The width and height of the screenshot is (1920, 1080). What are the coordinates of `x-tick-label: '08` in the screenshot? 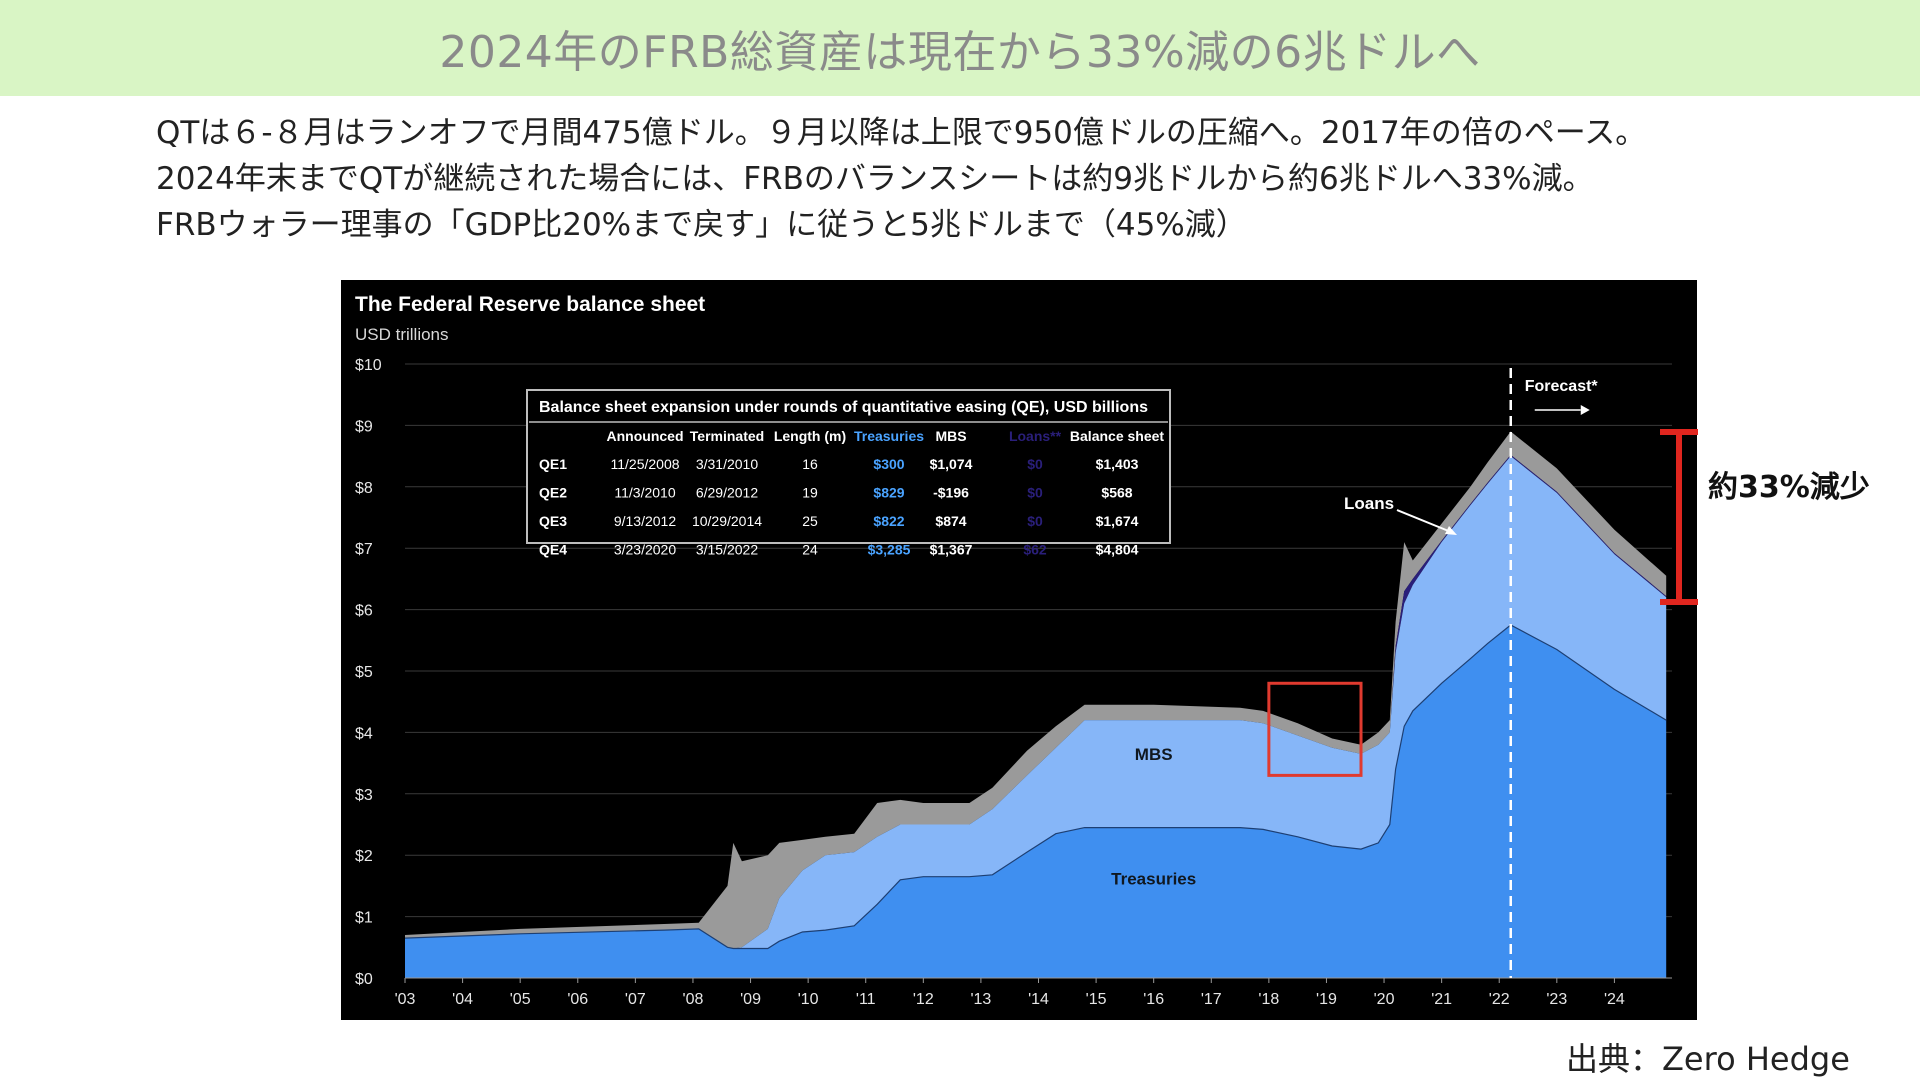 It's located at (693, 999).